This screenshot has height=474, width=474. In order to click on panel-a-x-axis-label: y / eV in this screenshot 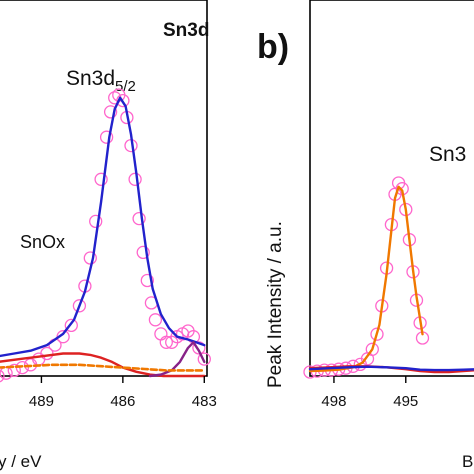, I will do `click(21, 461)`.